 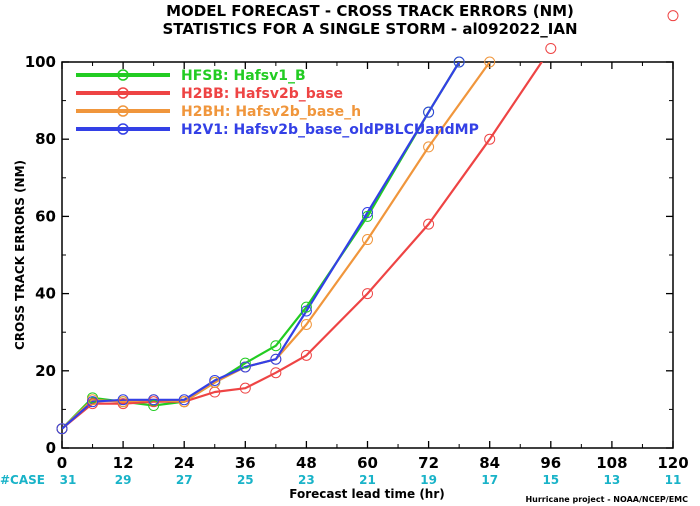 What do you see at coordinates (367, 494) in the screenshot?
I see `x-axis-label: Forecast lead time (hr)` at bounding box center [367, 494].